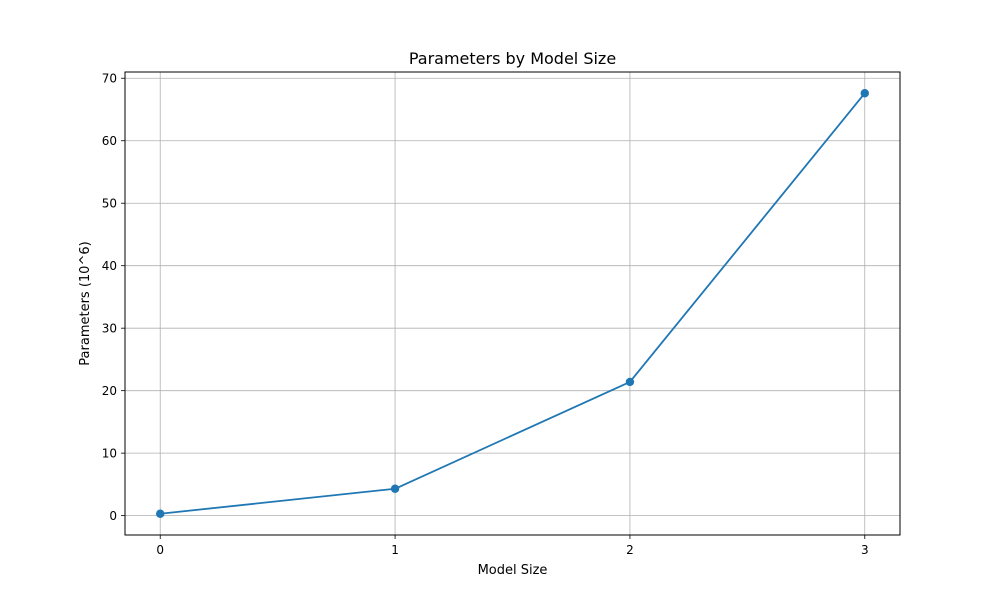 The image size is (1000, 605). I want to click on x-tick-label: 0, so click(160, 550).